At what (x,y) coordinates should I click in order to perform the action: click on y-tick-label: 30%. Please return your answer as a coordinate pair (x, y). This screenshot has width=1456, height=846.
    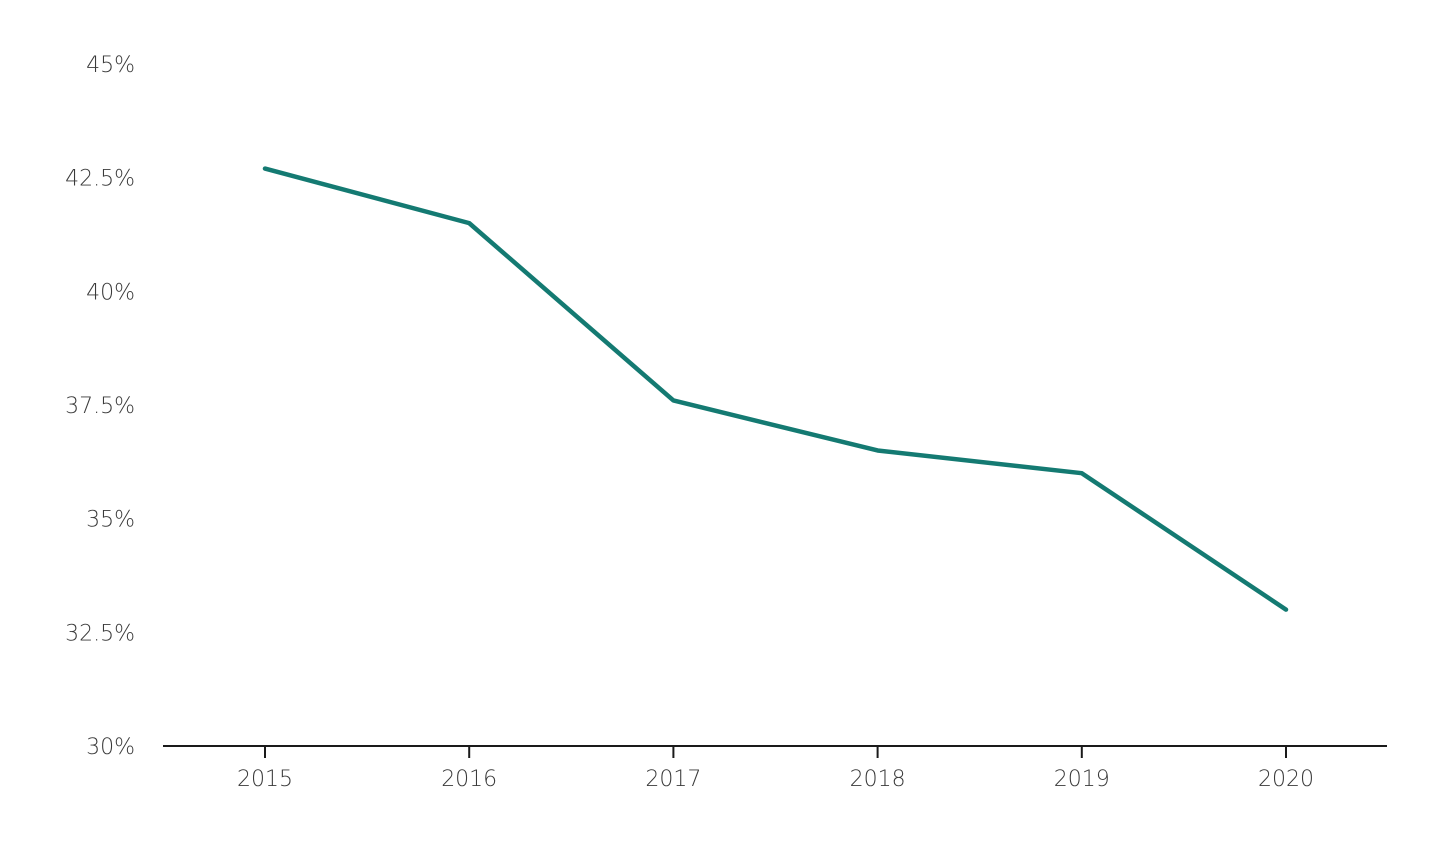
    Looking at the image, I should click on (110, 747).